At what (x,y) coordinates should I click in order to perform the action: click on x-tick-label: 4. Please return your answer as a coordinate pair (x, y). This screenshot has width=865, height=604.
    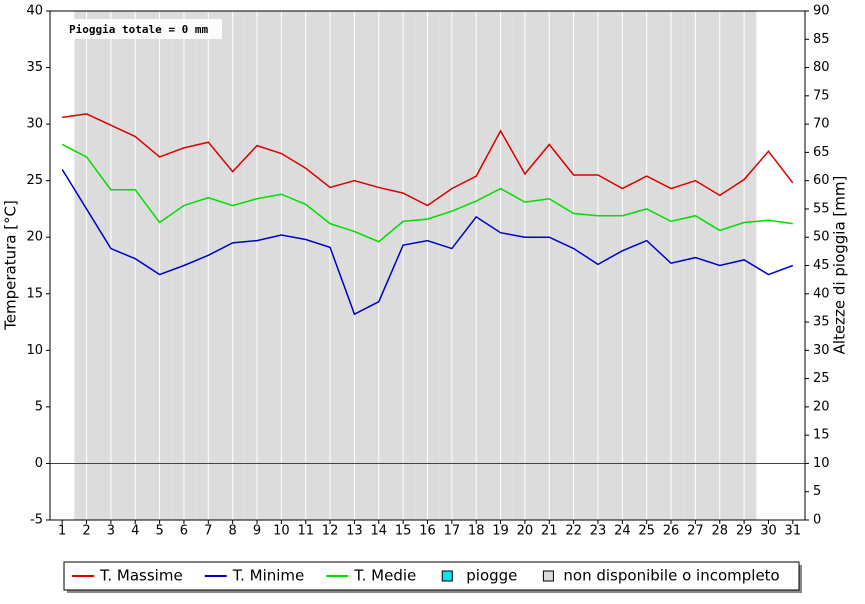
    Looking at the image, I should click on (135, 531).